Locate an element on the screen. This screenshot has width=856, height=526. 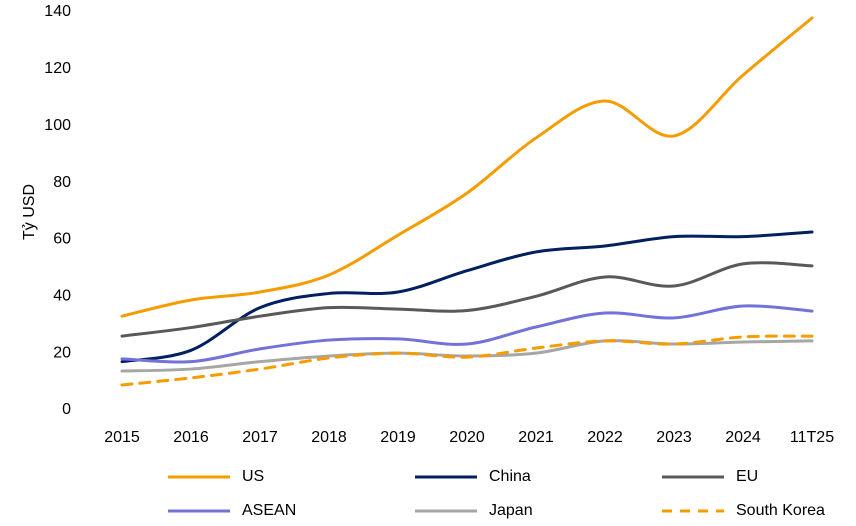
x-tick-label: 2021 is located at coordinates (536, 437).